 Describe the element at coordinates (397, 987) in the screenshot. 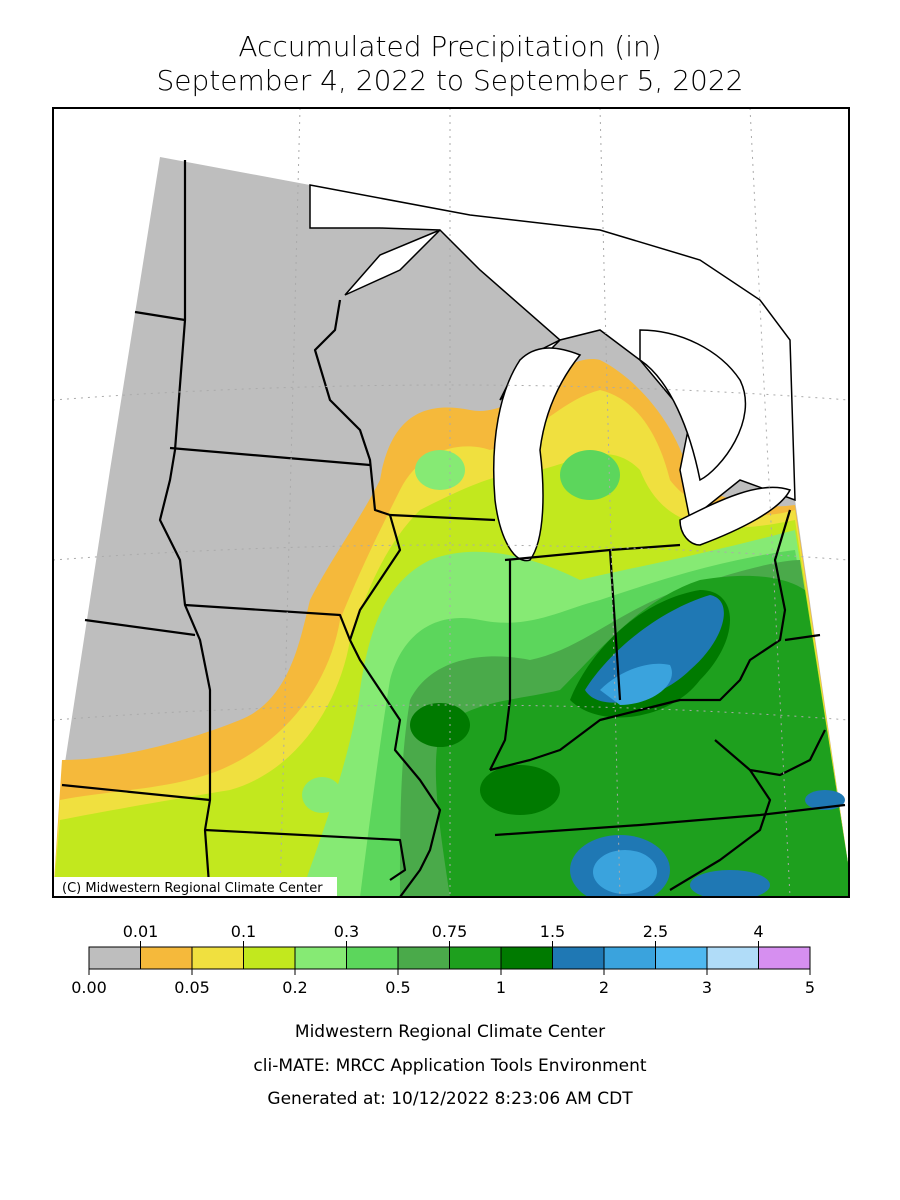

I see `legend-label: 0.5` at that location.